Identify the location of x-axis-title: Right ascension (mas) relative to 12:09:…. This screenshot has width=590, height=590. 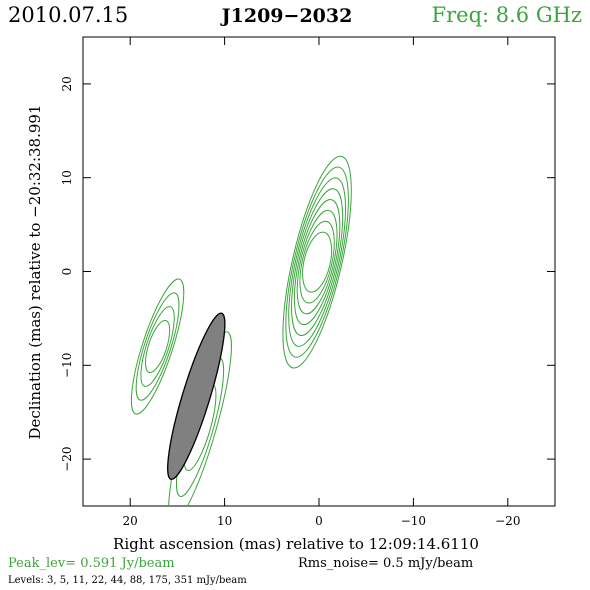
(296, 544).